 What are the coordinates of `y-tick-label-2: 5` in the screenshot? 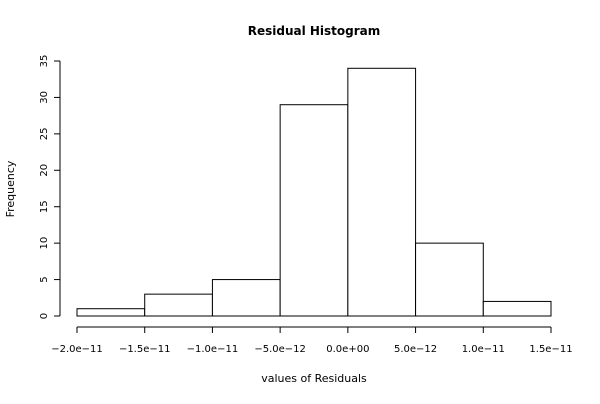 It's located at (44, 279).